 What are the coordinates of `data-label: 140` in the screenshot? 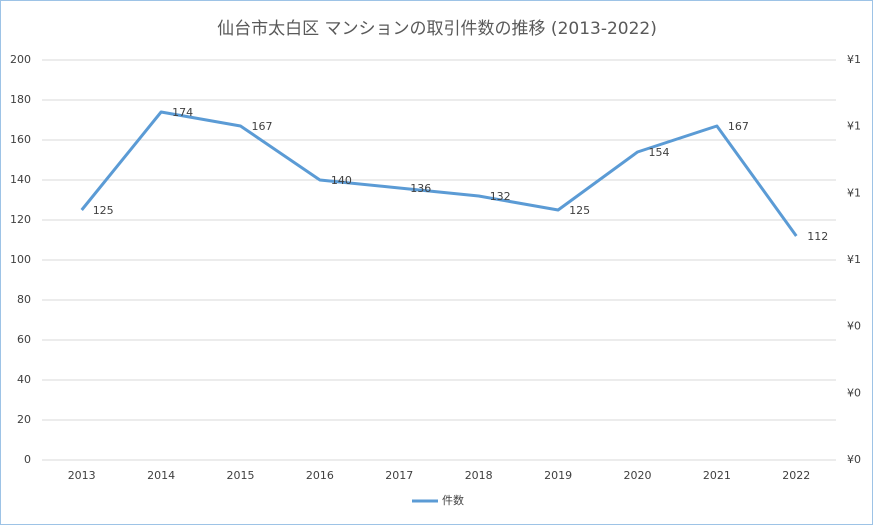 It's located at (341, 180).